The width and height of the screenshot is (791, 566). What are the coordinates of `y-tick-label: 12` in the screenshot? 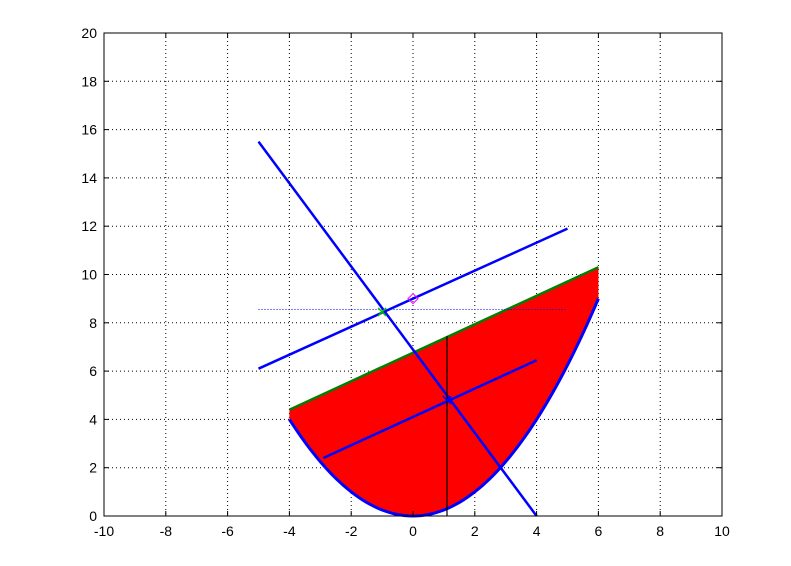 It's located at (89, 226).